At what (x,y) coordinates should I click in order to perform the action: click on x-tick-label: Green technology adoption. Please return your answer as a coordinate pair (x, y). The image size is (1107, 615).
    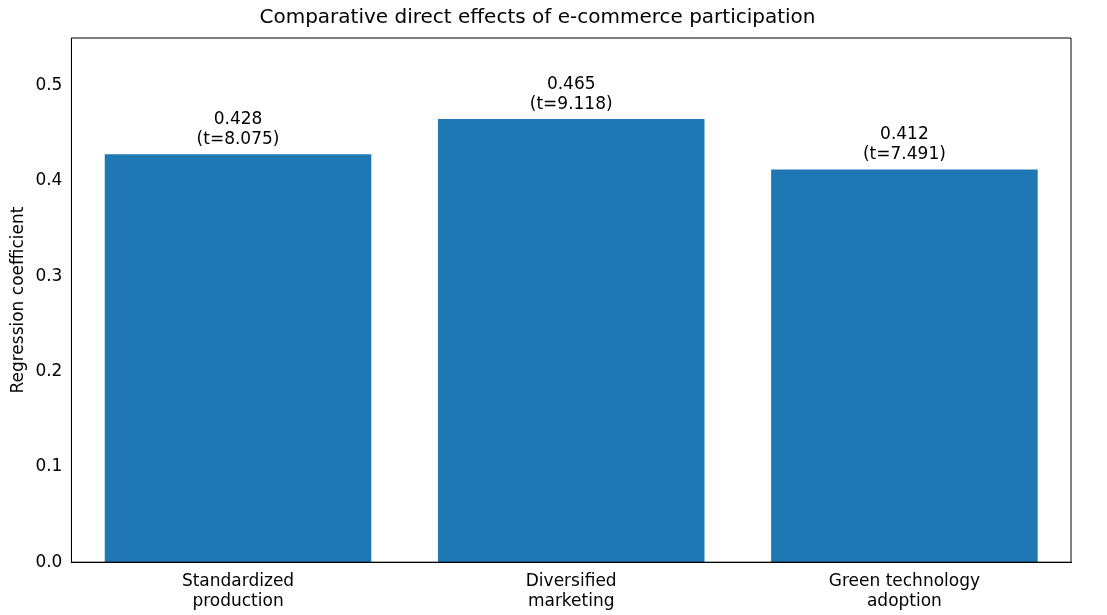
    Looking at the image, I should click on (904, 590).